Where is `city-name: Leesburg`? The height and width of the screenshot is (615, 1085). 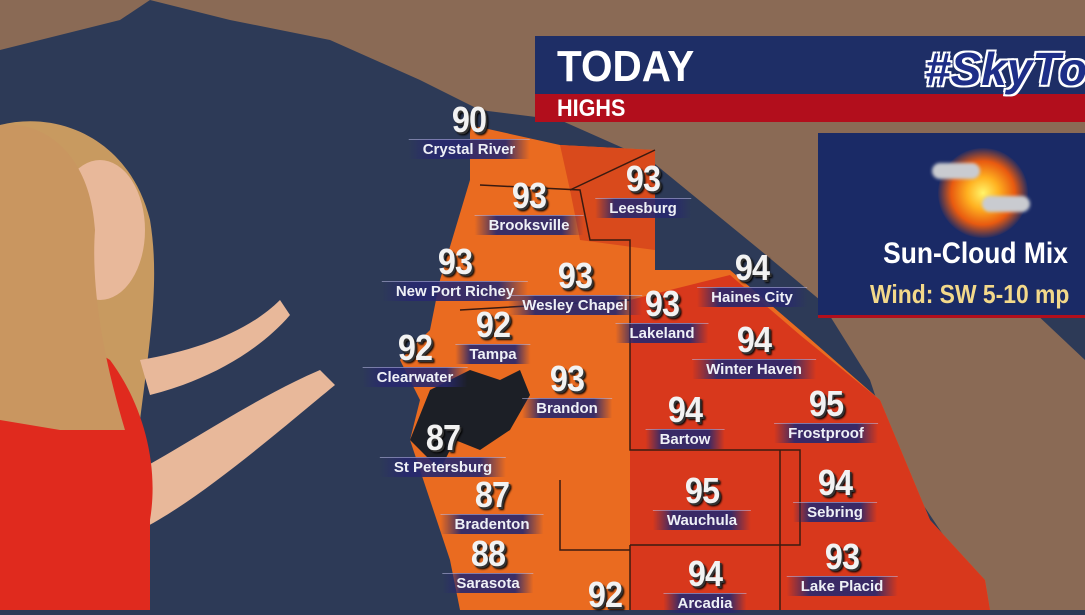
city-name: Leesburg is located at coordinates (643, 208).